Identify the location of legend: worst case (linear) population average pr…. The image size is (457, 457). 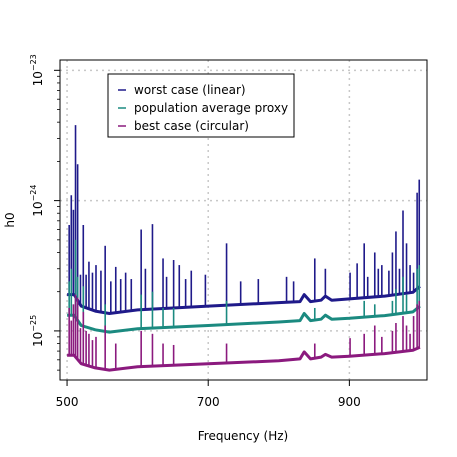
(201, 105).